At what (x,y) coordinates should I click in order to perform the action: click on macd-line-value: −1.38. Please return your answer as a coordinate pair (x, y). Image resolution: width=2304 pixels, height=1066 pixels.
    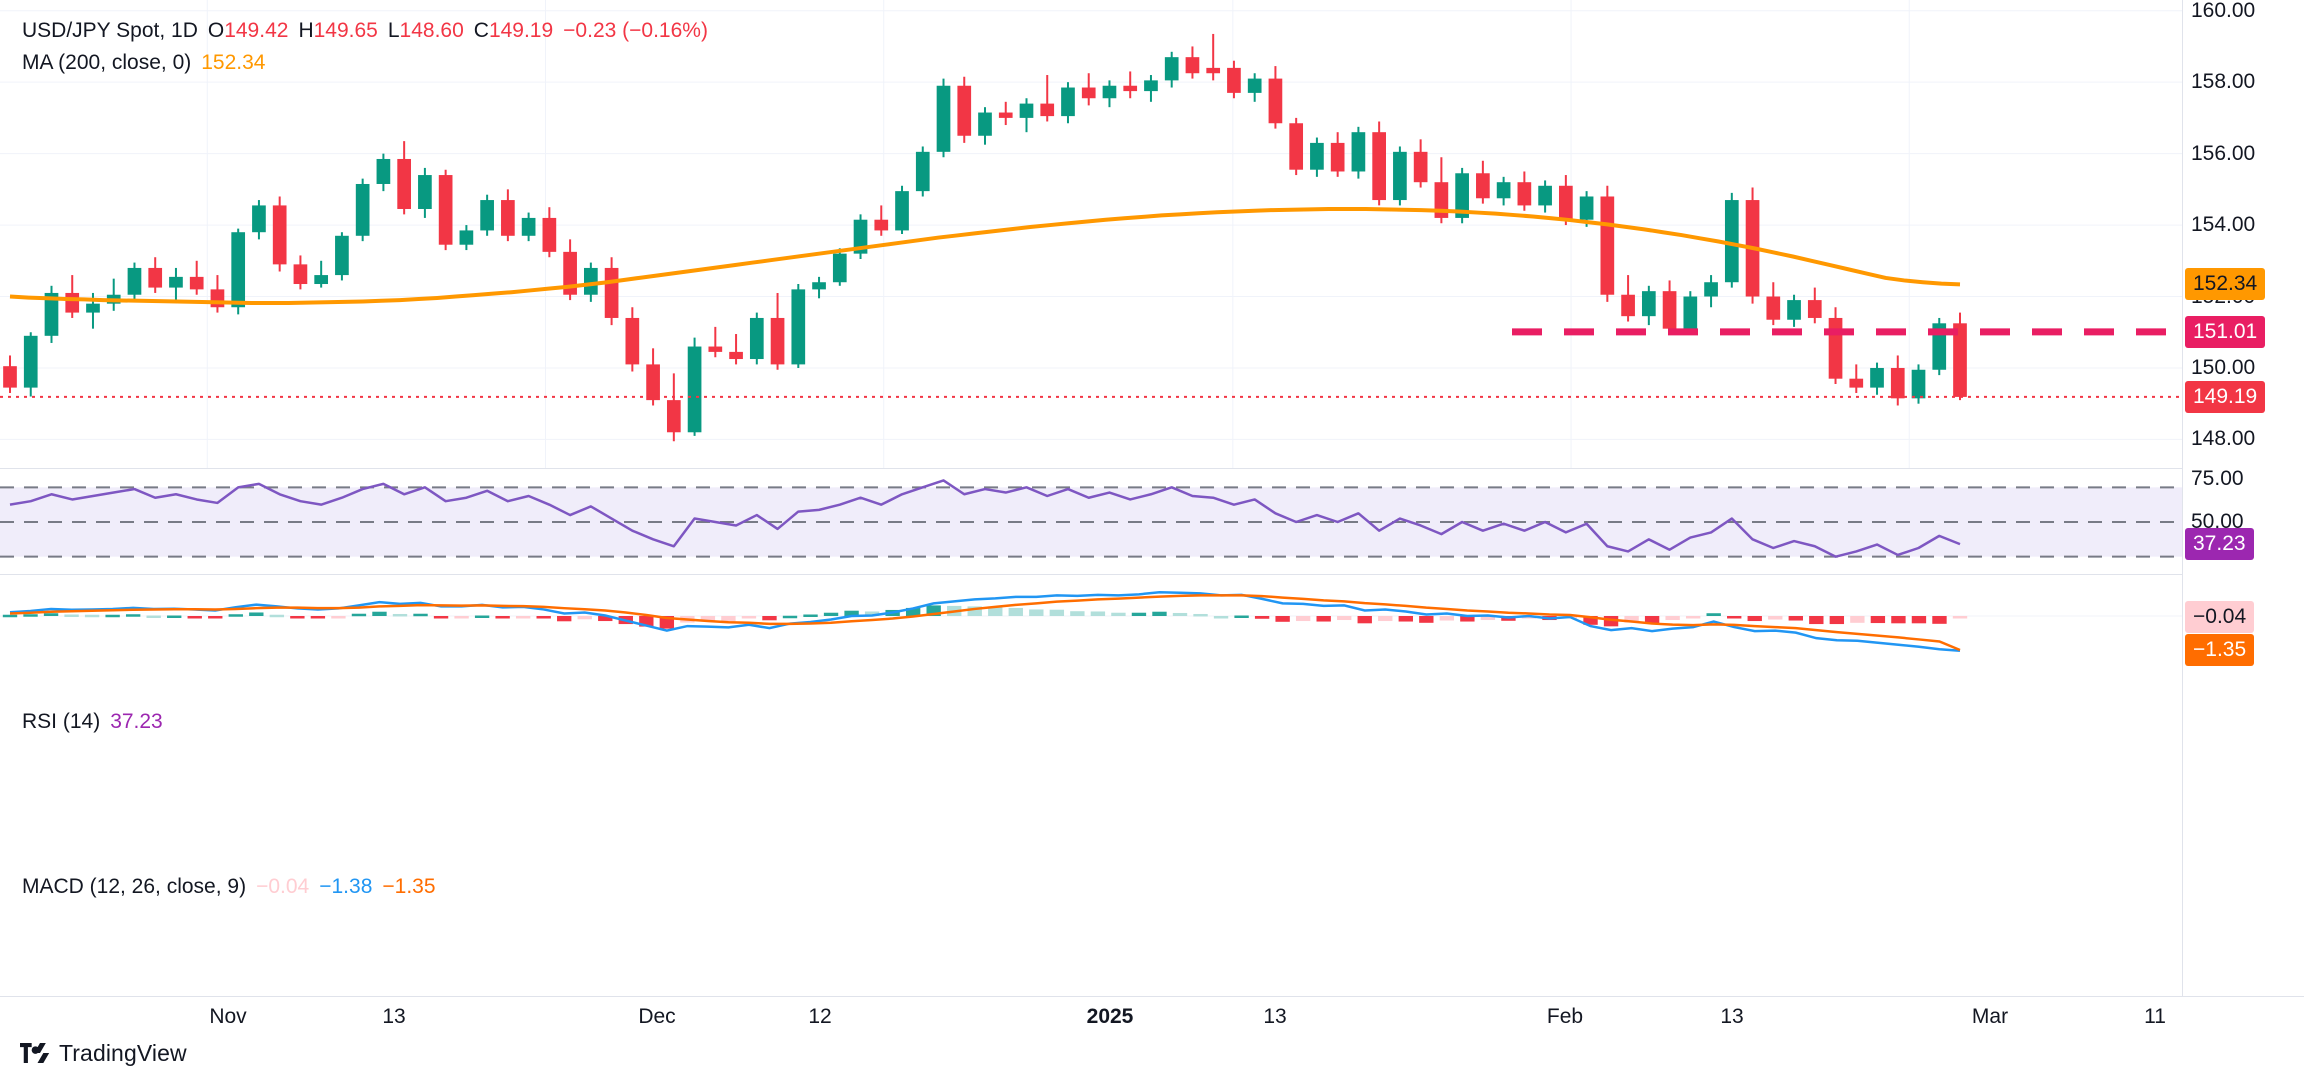
    Looking at the image, I should click on (346, 886).